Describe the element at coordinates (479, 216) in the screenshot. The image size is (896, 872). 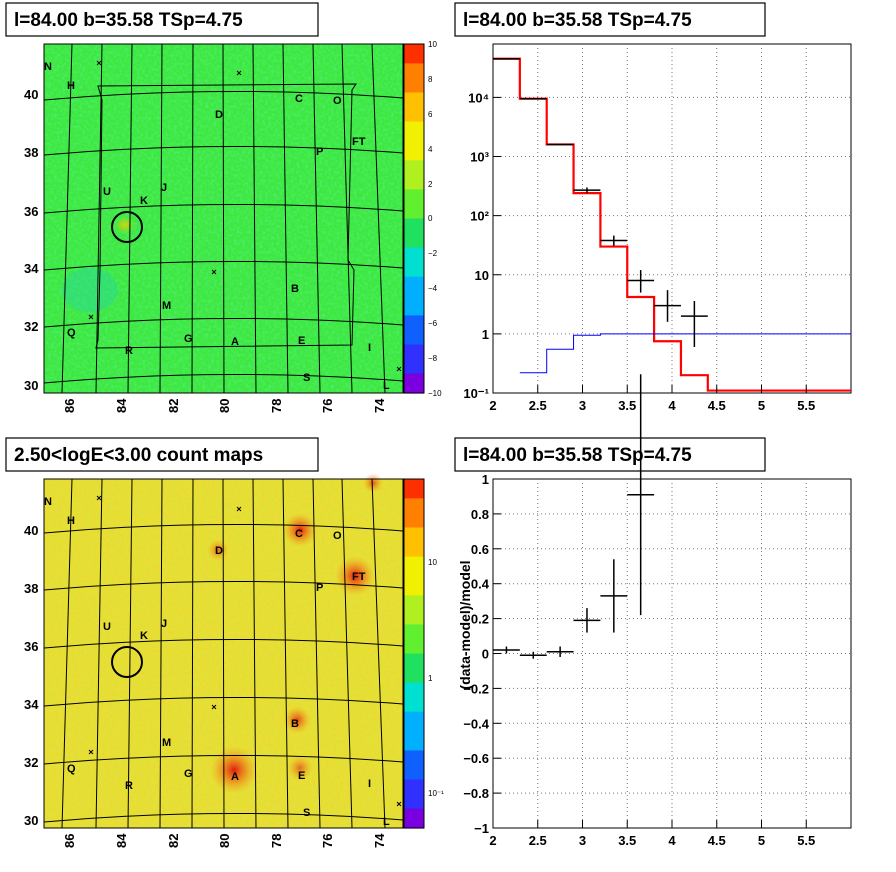
I see `y-tick-label: 10²` at that location.